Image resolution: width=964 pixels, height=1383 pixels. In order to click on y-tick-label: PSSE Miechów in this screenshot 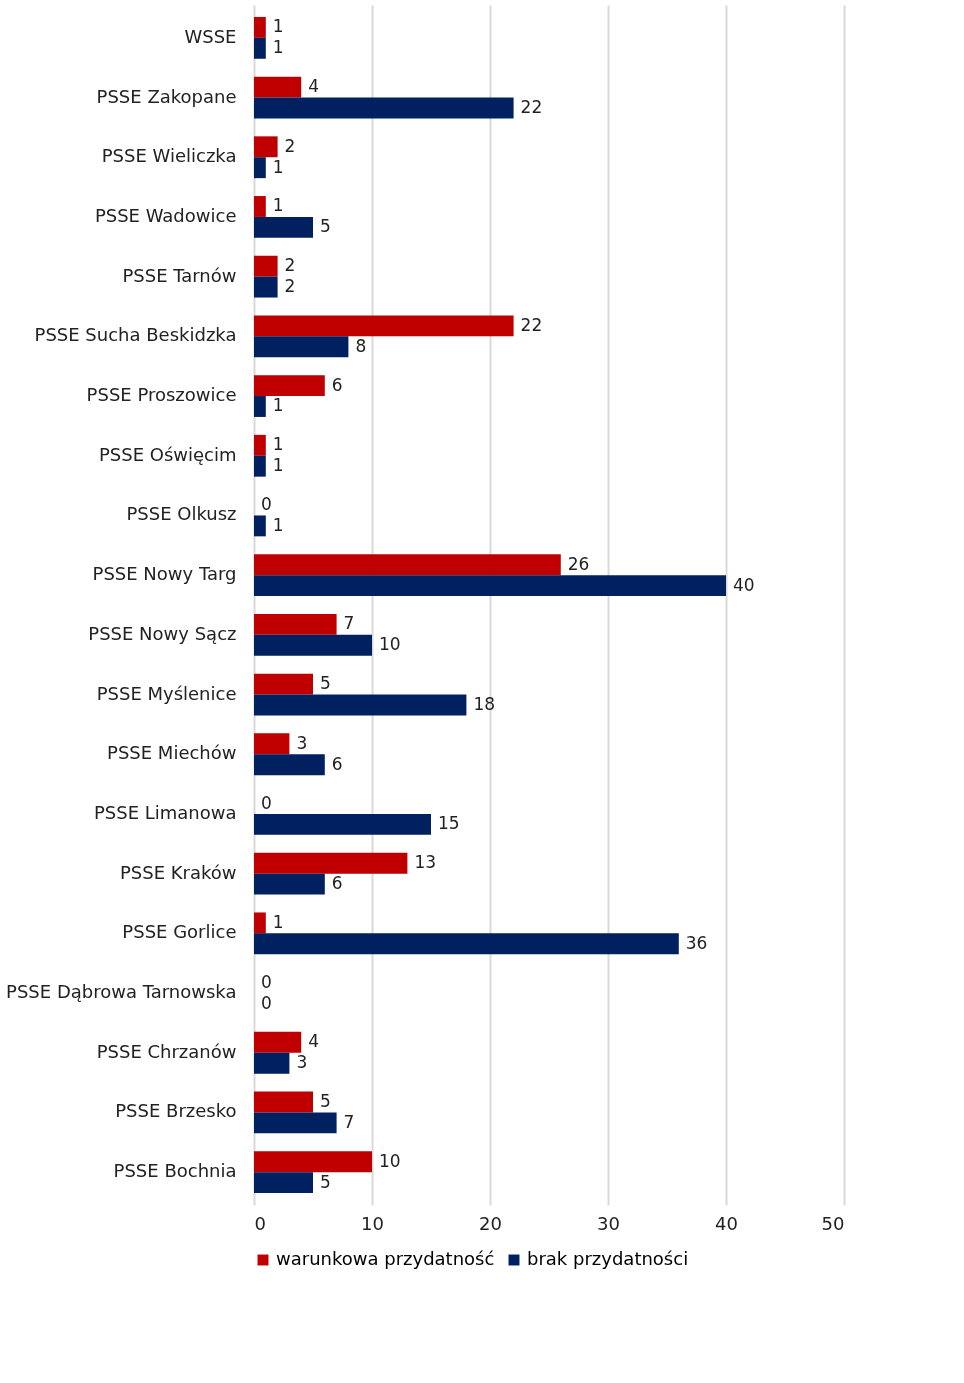, I will do `click(172, 753)`.